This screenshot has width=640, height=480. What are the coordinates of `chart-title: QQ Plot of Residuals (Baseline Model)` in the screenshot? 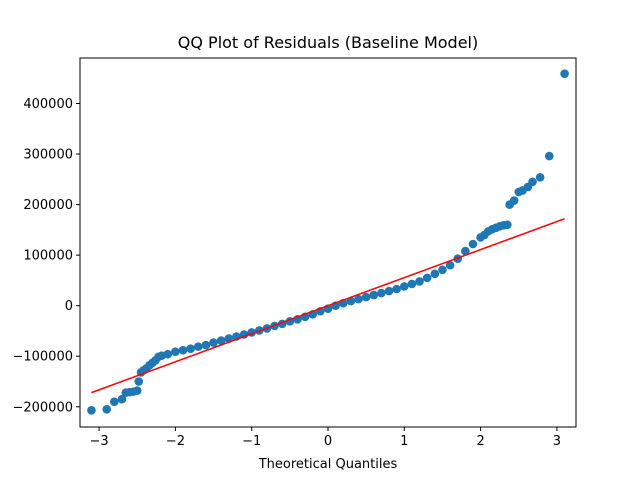 It's located at (328, 42).